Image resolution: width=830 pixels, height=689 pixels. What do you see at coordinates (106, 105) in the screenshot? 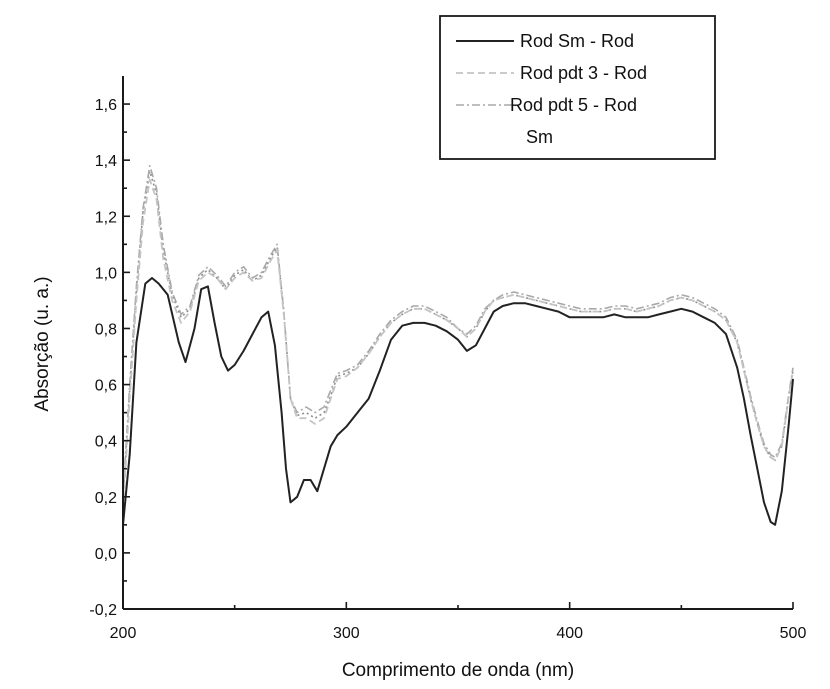
I see `y-tick-label: 1,6` at bounding box center [106, 105].